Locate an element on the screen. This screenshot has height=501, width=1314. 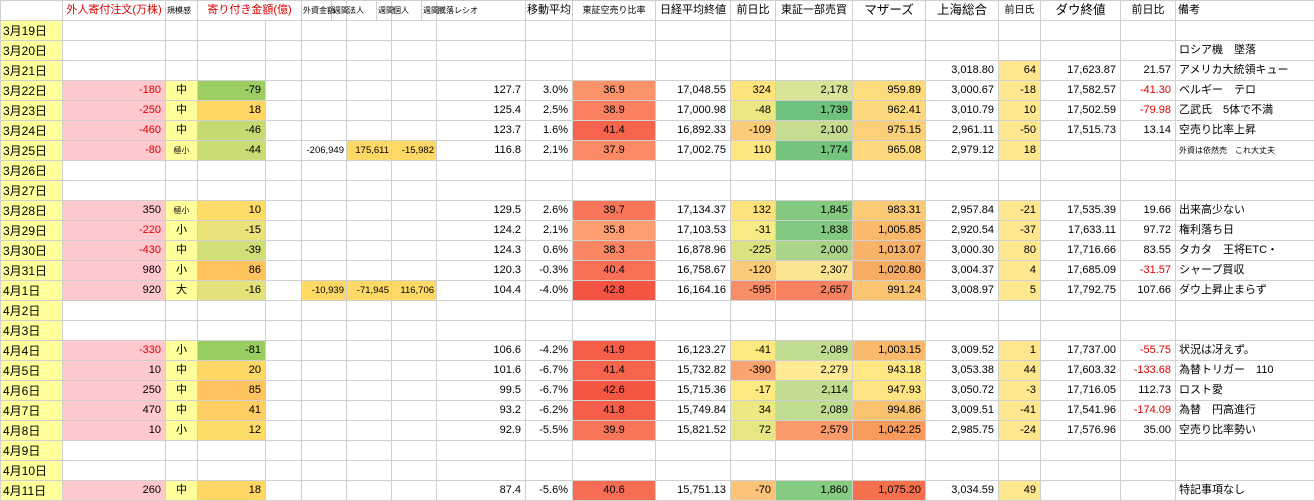
cell-shanghai-change: -37 is located at coordinates (1020, 231).